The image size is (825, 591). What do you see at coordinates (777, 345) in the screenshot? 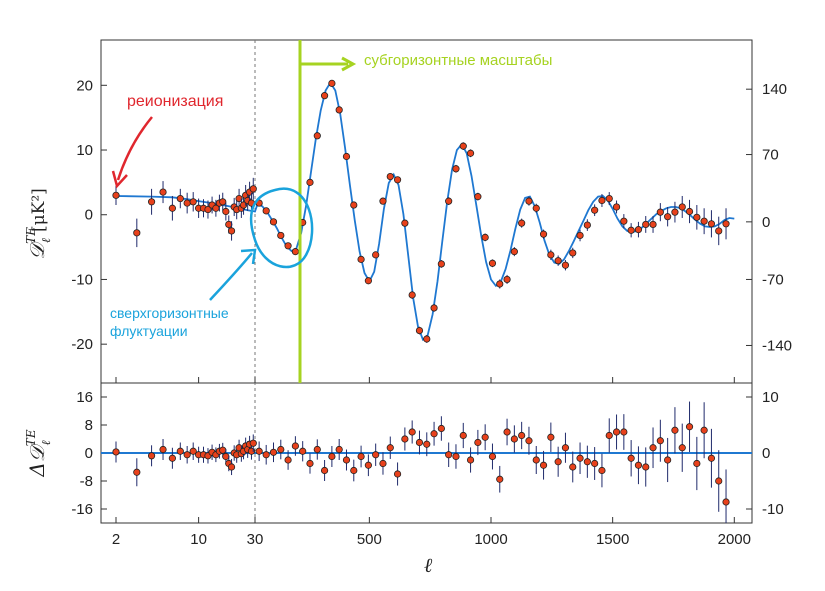
I see `upper-right-tick-label: -140` at bounding box center [777, 345].